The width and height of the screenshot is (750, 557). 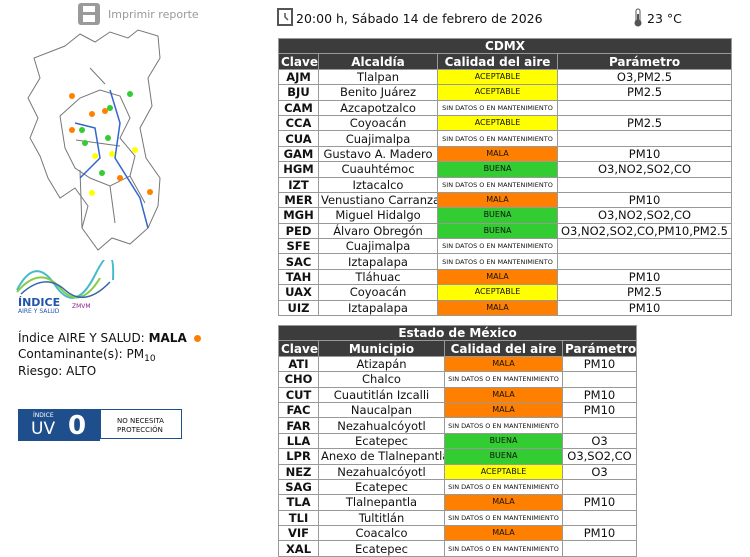 What do you see at coordinates (94, 140) in the screenshot?
I see `map` at bounding box center [94, 140].